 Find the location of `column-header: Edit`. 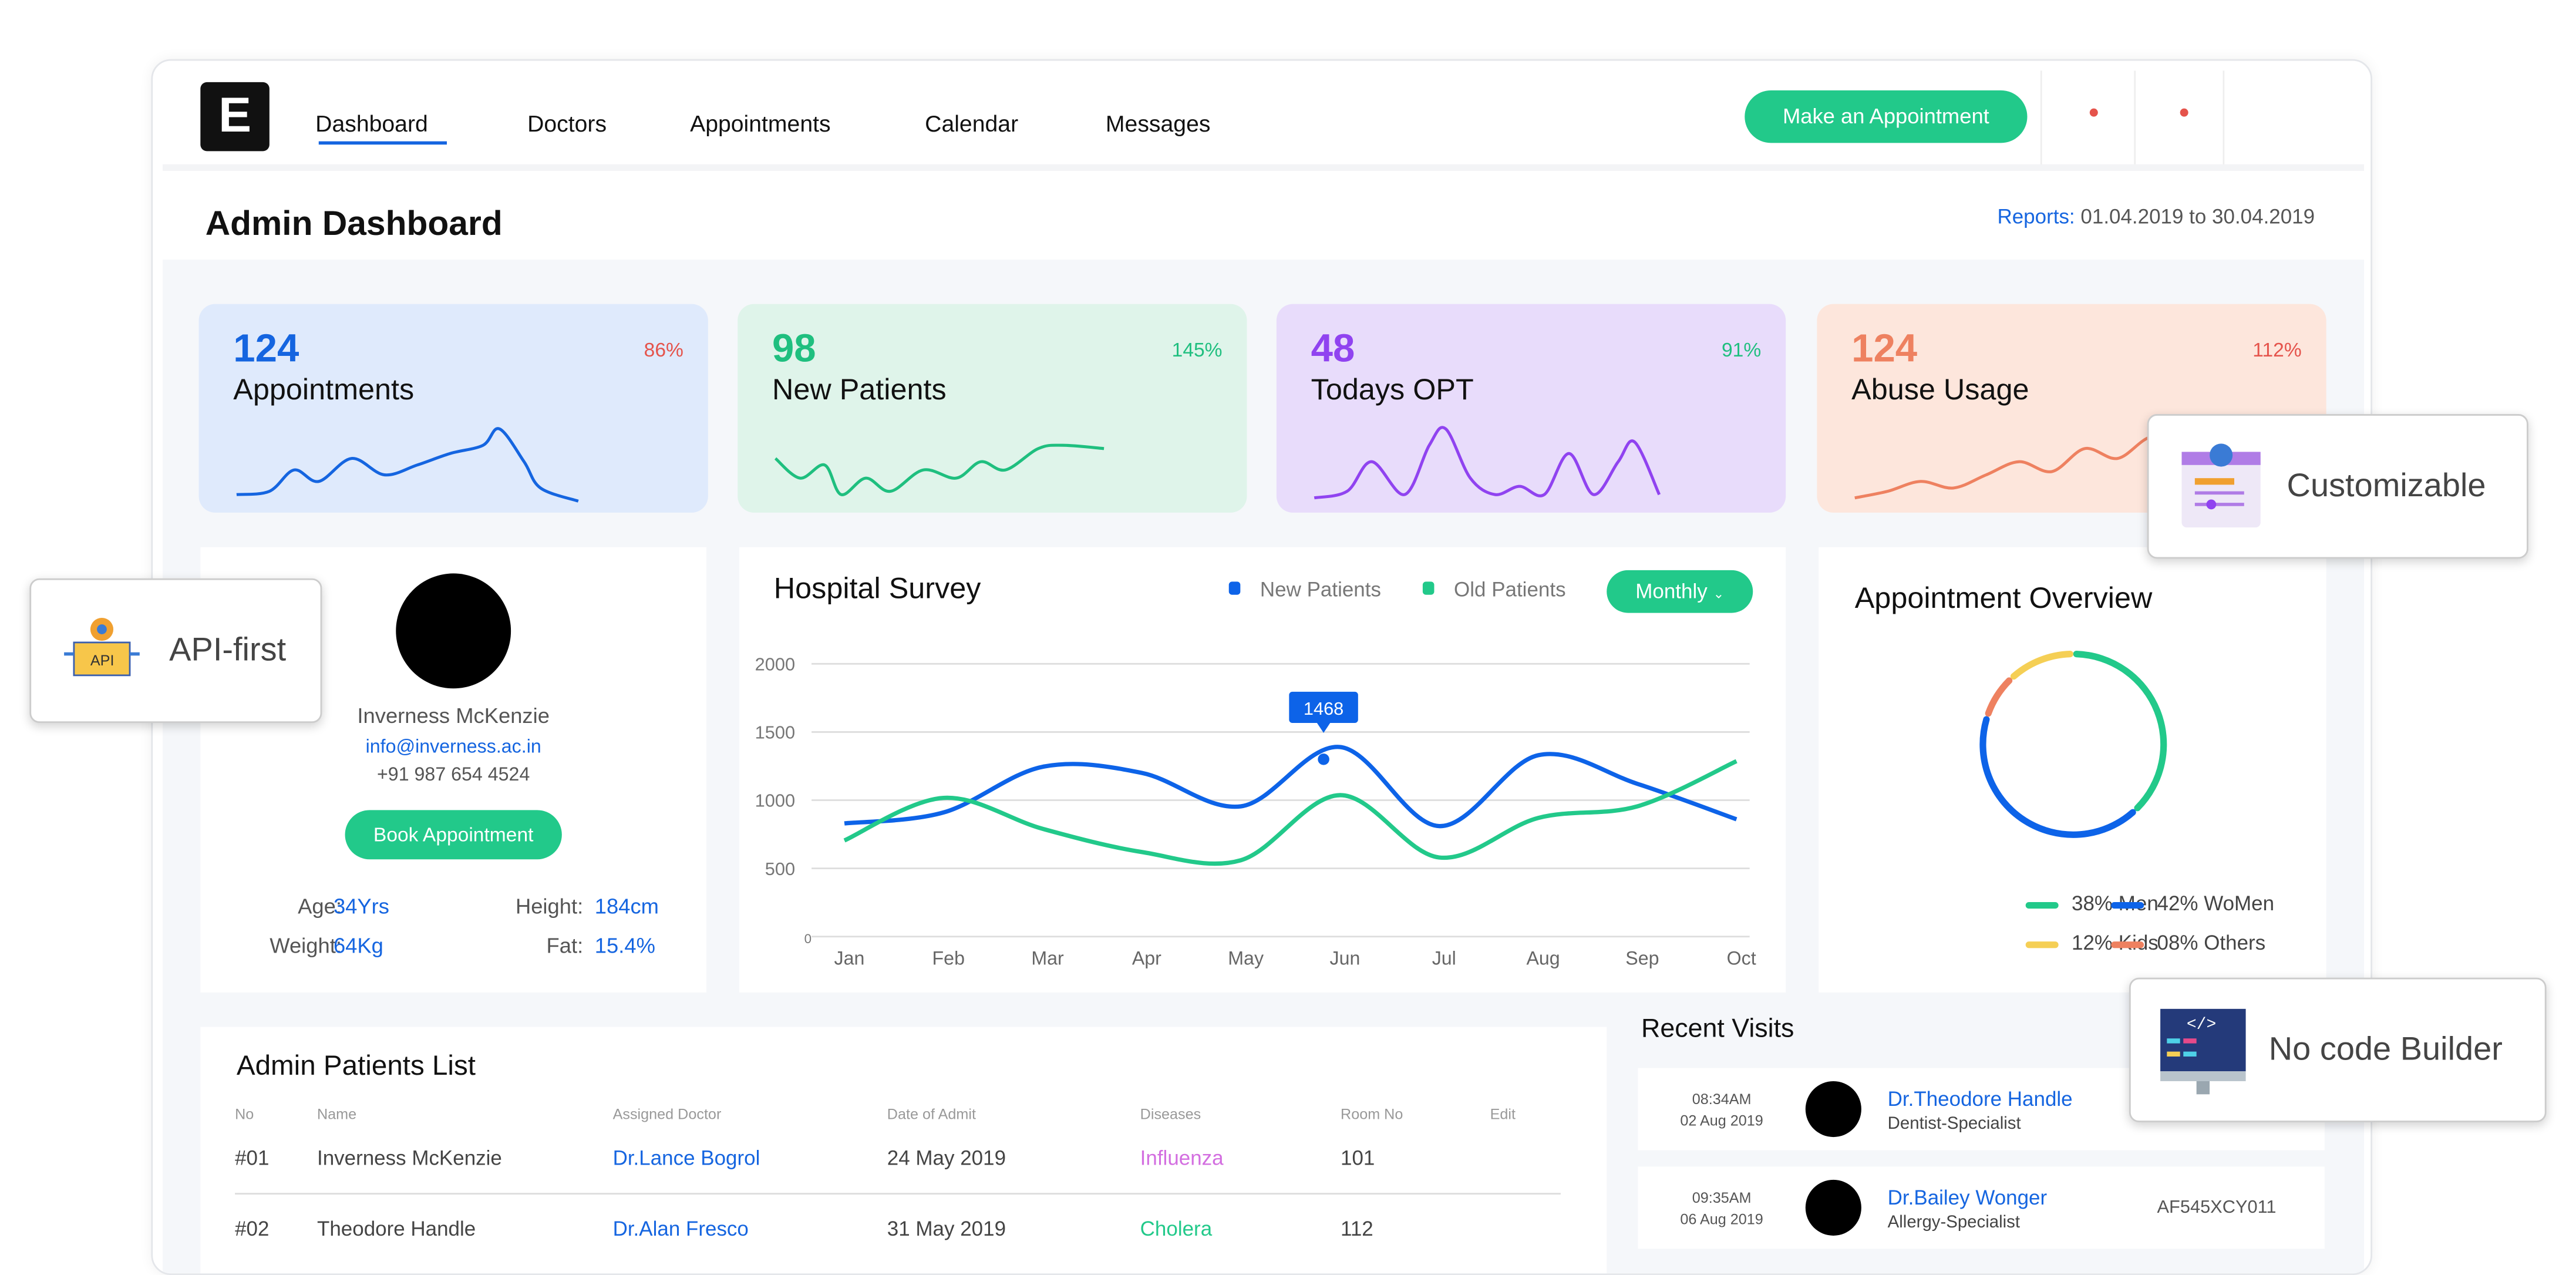

column-header: Edit is located at coordinates (1503, 1113).